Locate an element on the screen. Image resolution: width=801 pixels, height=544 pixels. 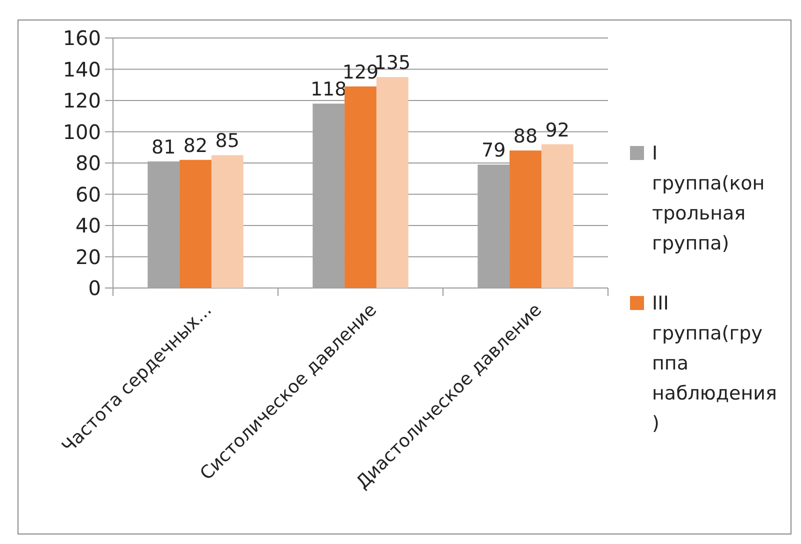
data-label: 81 is located at coordinates (164, 147).